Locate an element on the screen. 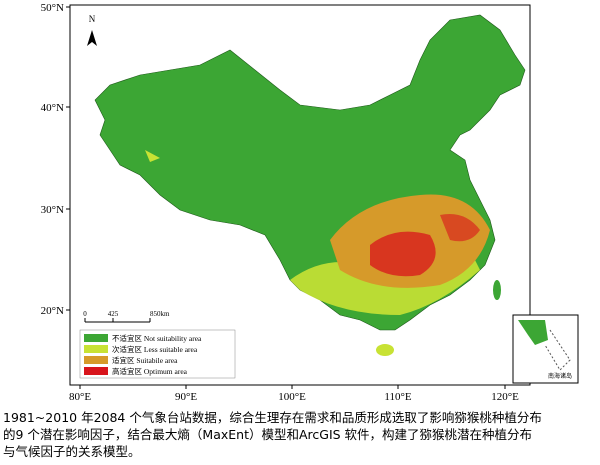  arrow-shape is located at coordinates (92, 38).